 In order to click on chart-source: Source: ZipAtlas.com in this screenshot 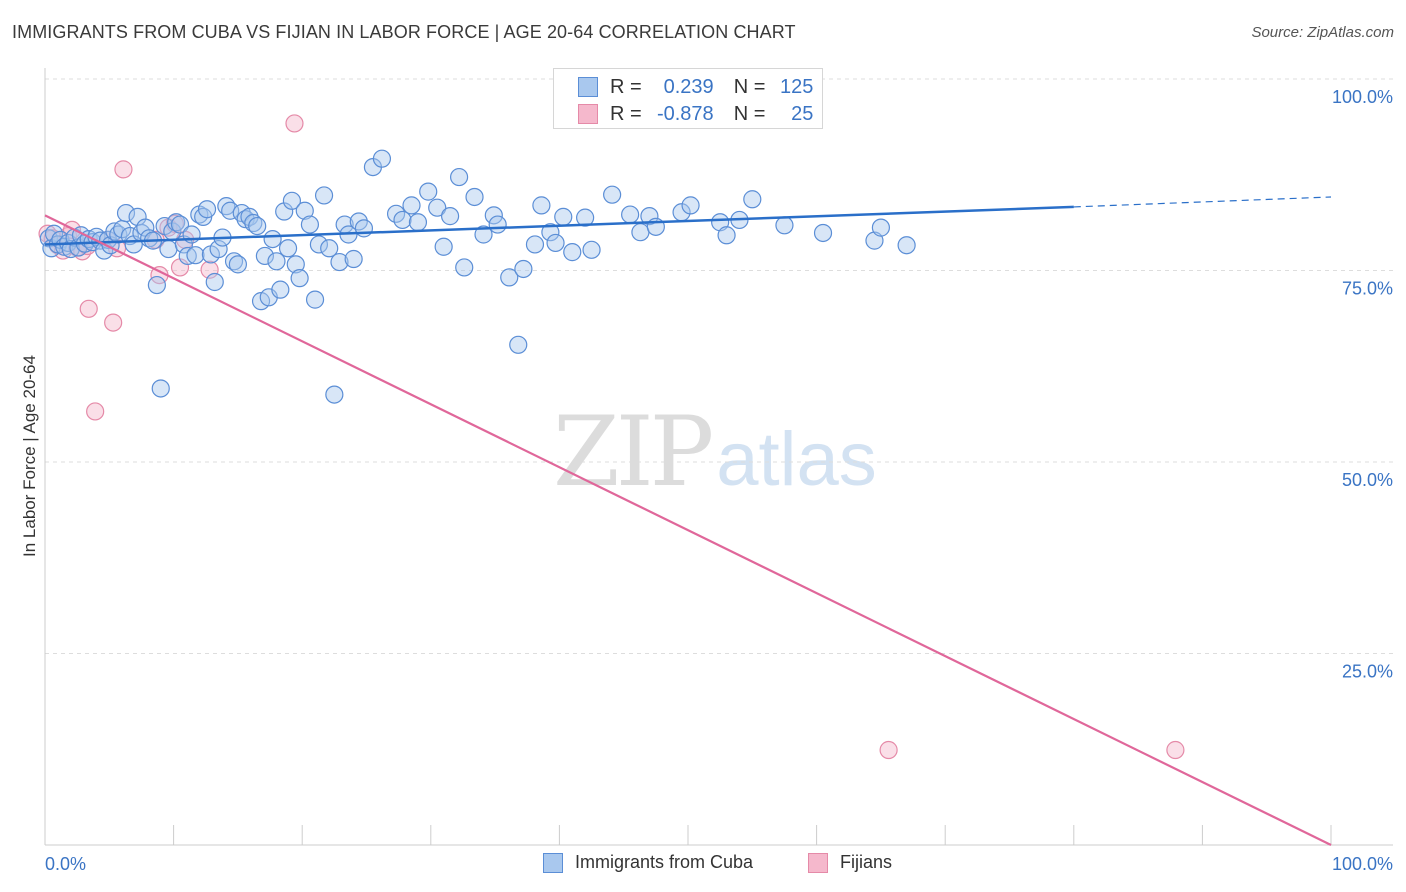, I will do `click(1322, 32)`.